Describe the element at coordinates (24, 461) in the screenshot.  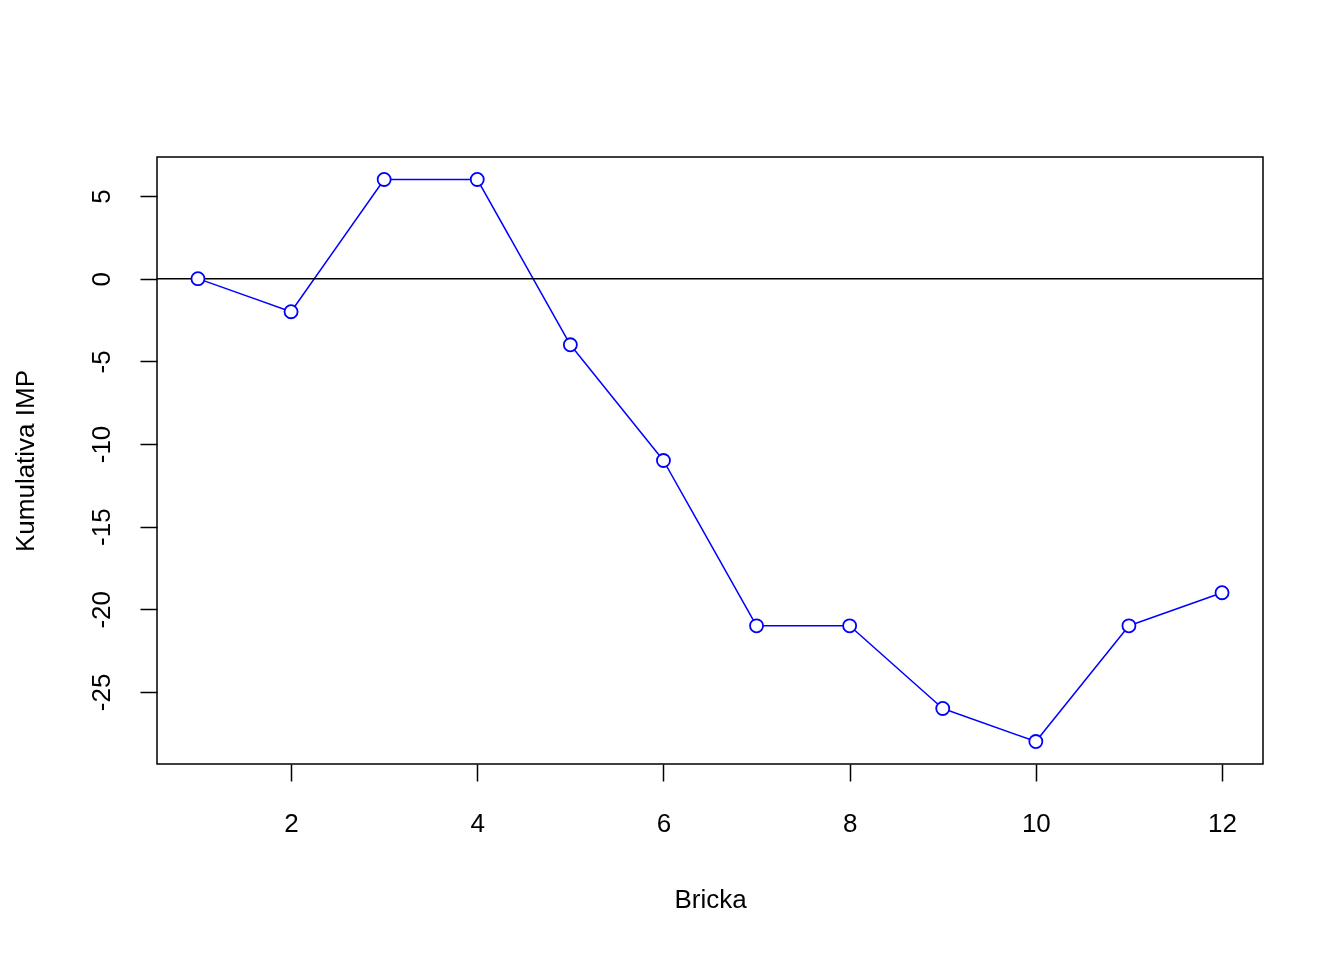
I see `y-axis-title: Kumulativa IMP` at that location.